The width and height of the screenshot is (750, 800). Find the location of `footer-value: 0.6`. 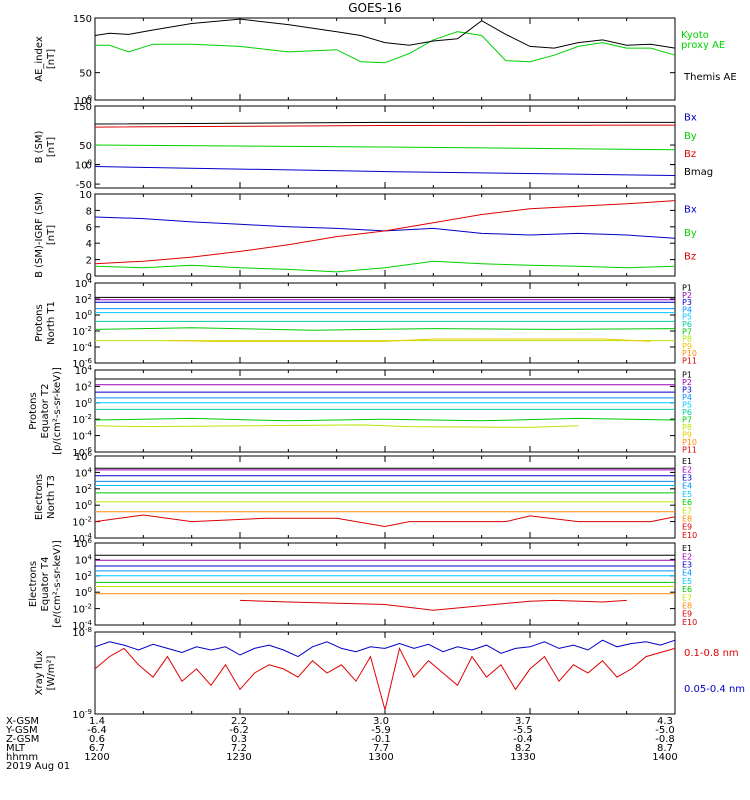

footer-value: 0.6 is located at coordinates (97, 739).